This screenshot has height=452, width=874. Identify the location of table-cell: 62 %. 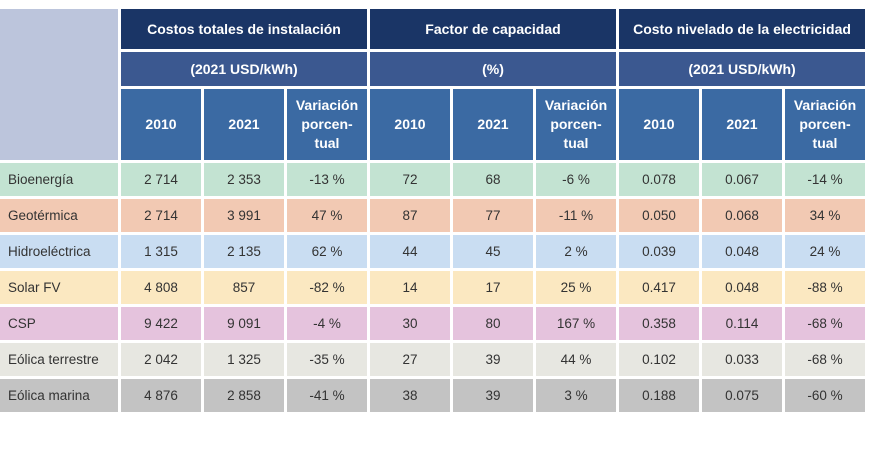
(327, 251).